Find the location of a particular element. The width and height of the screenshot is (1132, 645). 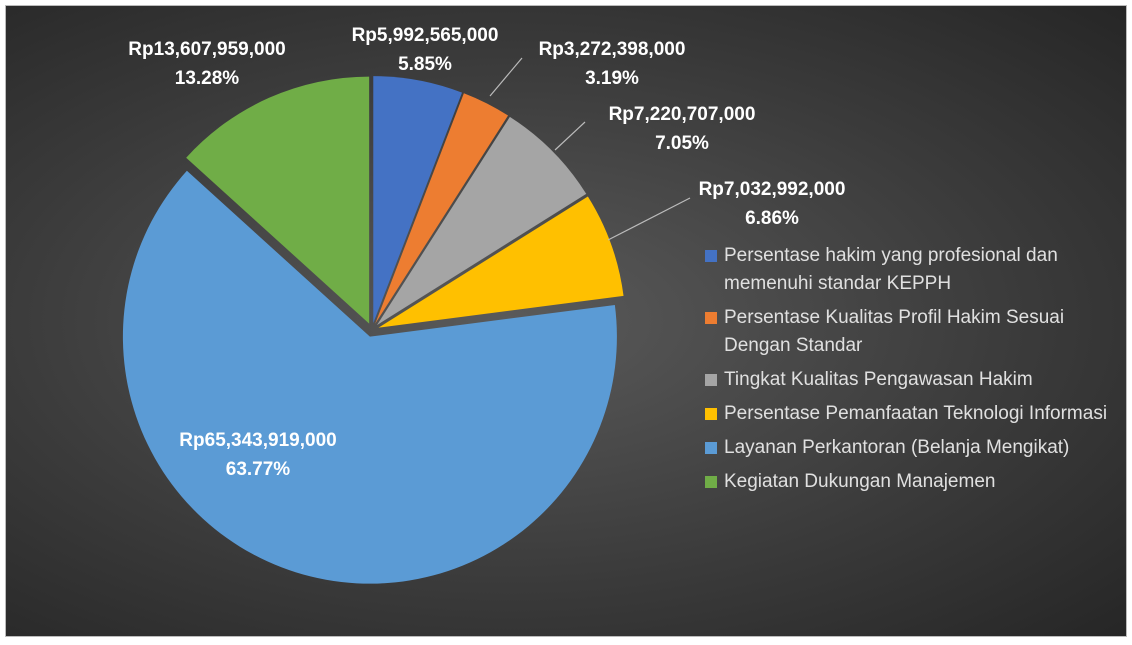

percent-label: 7.05% is located at coordinates (682, 143).